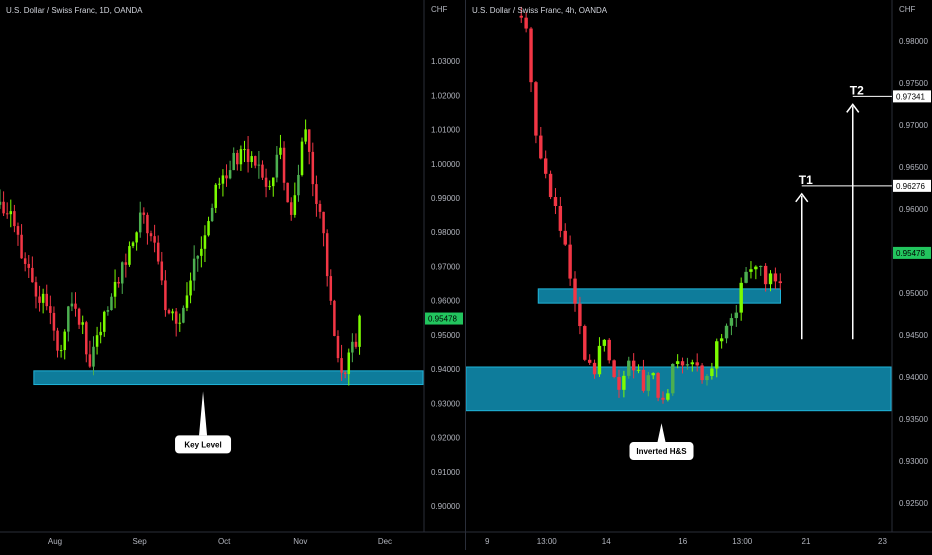 The height and width of the screenshot is (555, 932). What do you see at coordinates (139, 541) in the screenshot?
I see `time-tick-label: Sep` at bounding box center [139, 541].